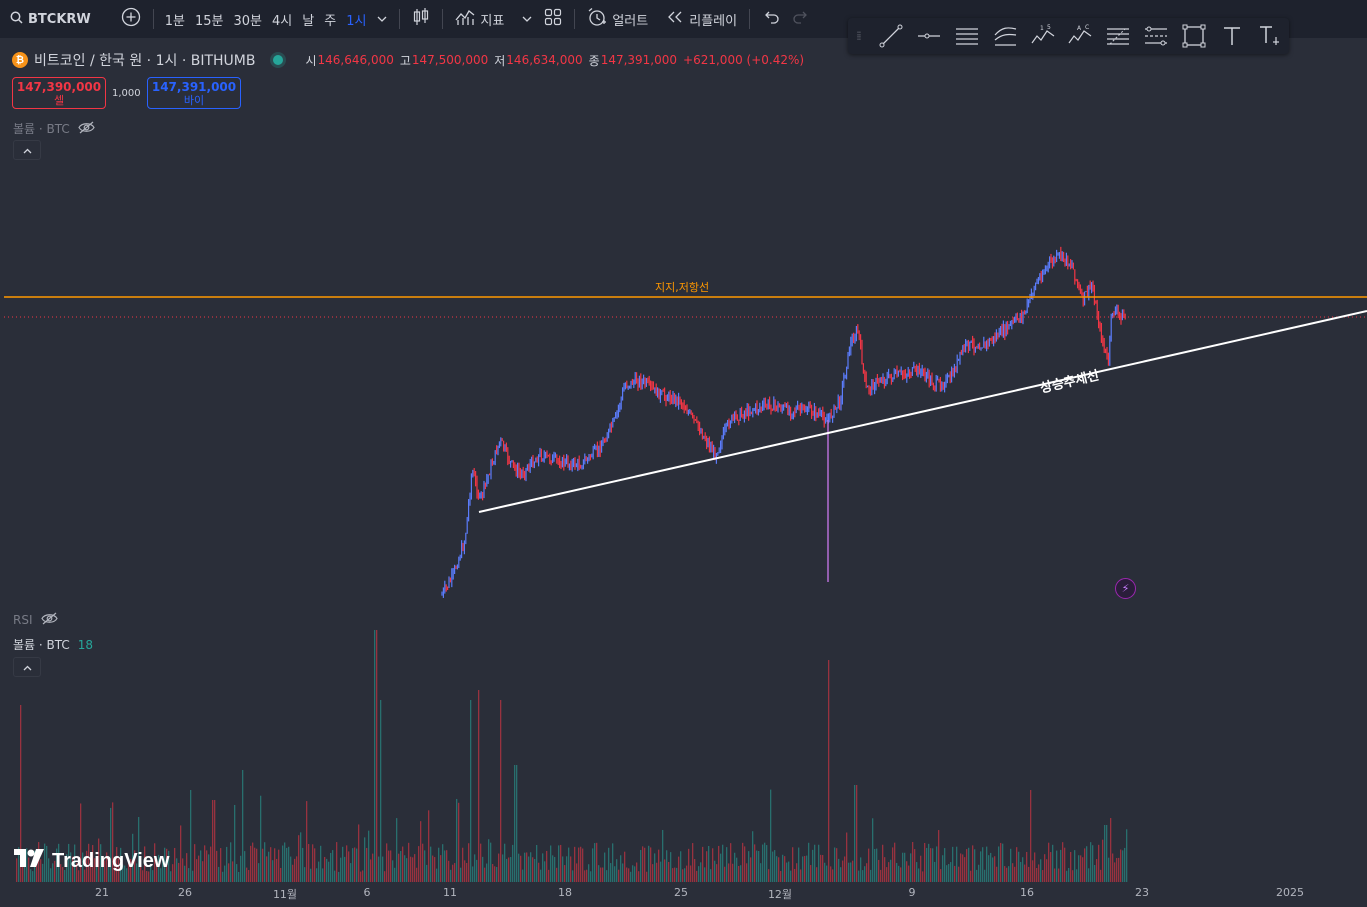 Image resolution: width=1367 pixels, height=907 pixels. What do you see at coordinates (53, 644) in the screenshot?
I see `volume-legend: 볼륨 · BTC 18` at bounding box center [53, 644].